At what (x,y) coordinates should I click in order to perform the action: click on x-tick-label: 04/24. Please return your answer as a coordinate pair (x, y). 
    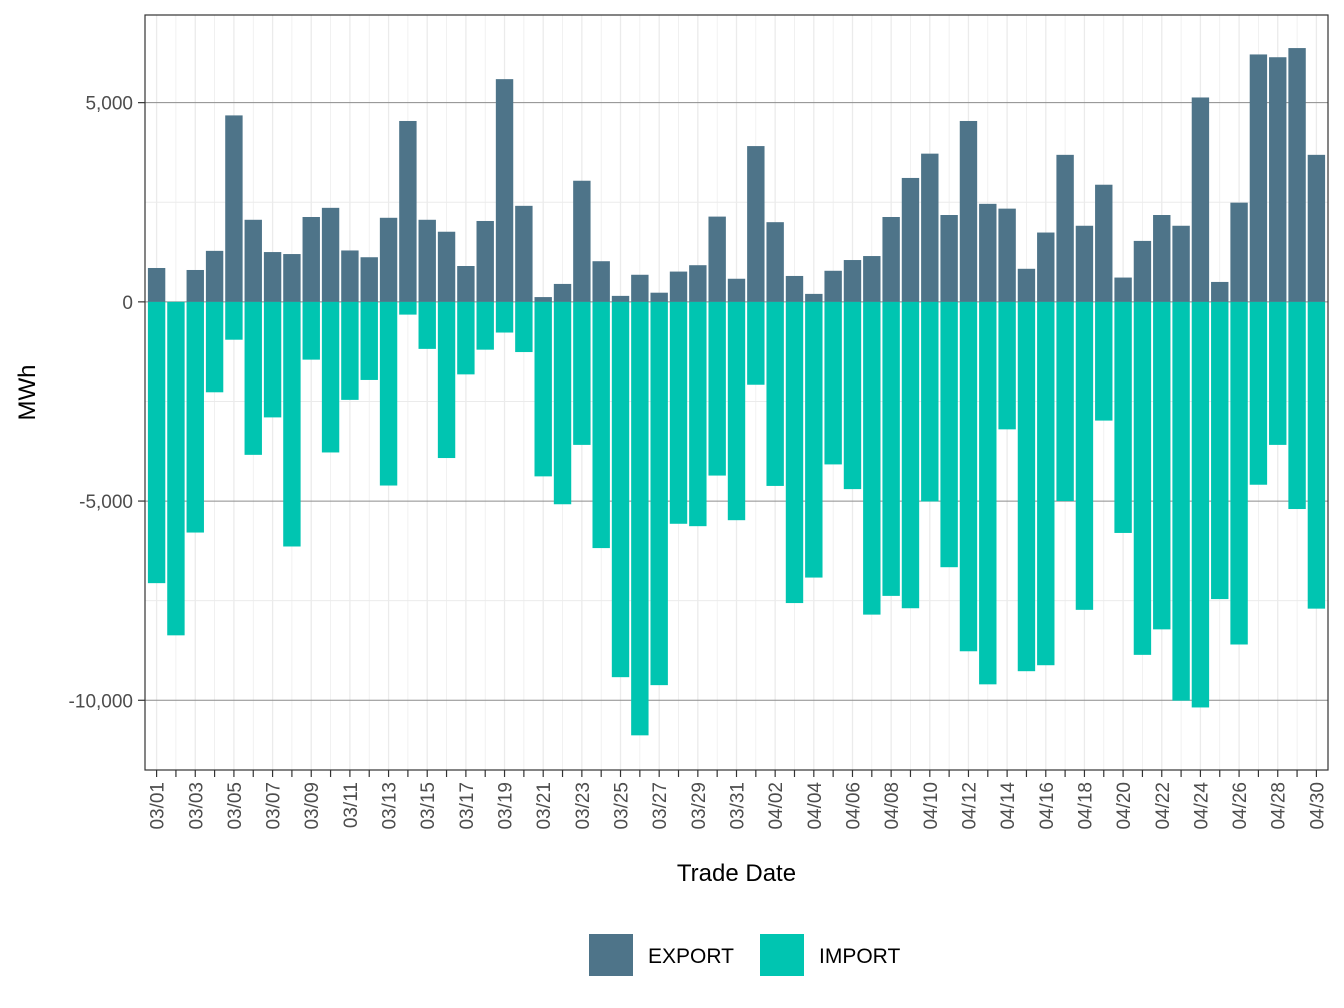
    Looking at the image, I should click on (1201, 806).